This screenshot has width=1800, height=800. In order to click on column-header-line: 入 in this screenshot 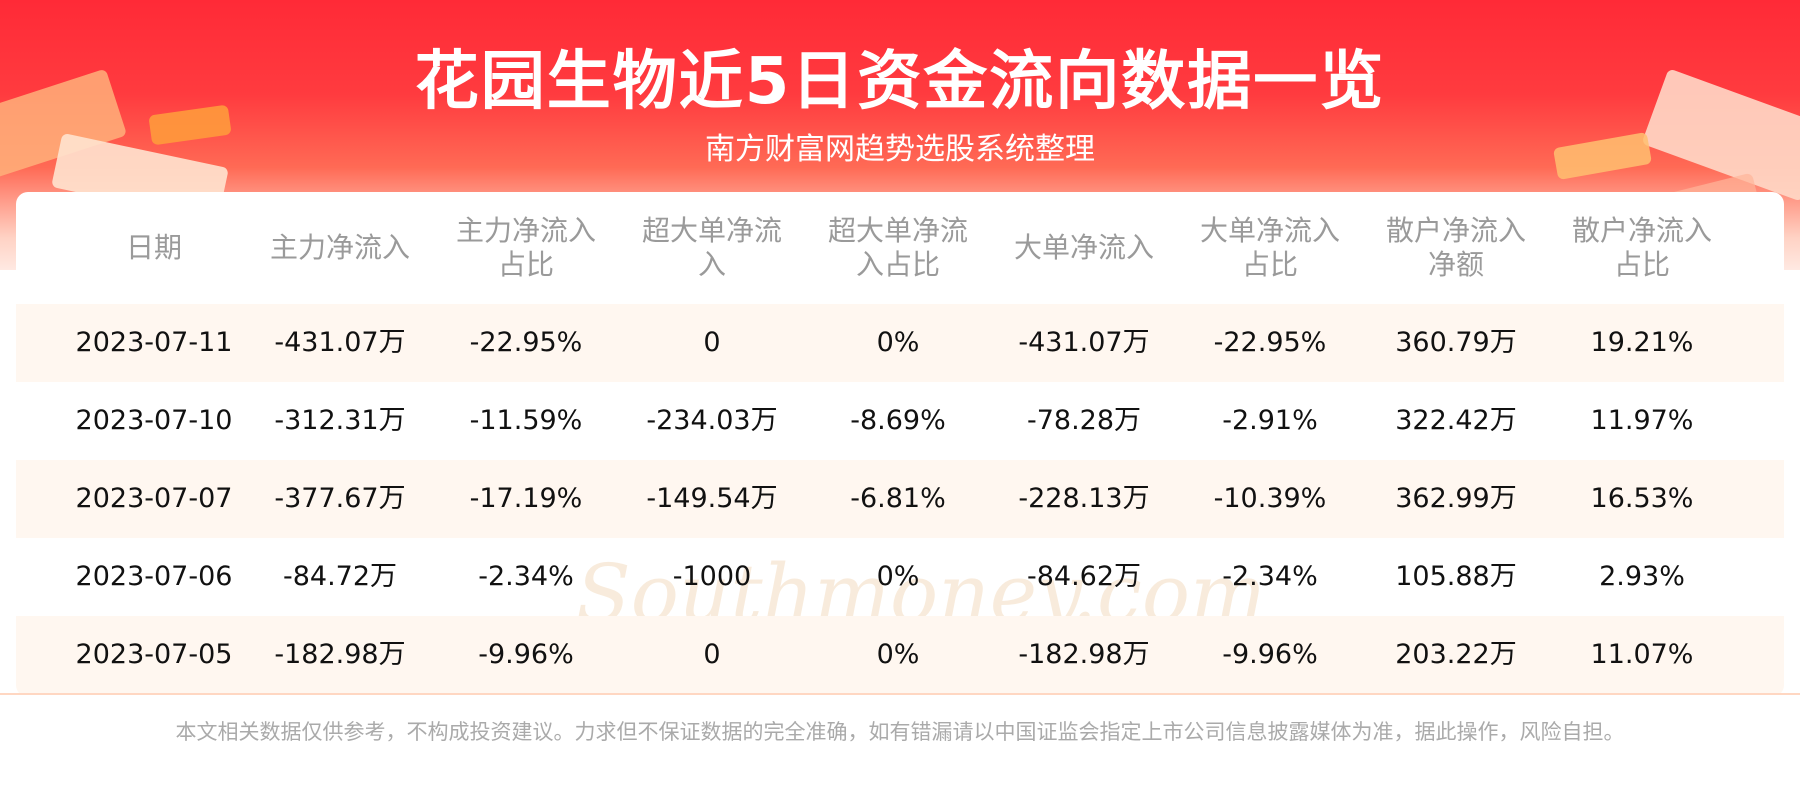, I will do `click(711, 264)`.